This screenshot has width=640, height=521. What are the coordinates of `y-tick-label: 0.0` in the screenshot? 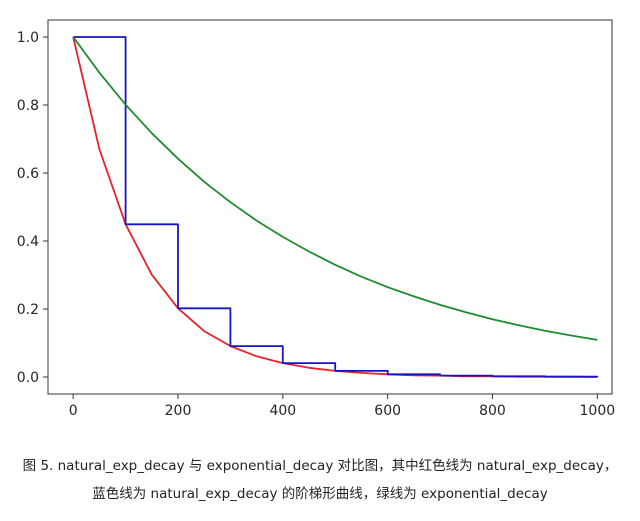 It's located at (28, 378).